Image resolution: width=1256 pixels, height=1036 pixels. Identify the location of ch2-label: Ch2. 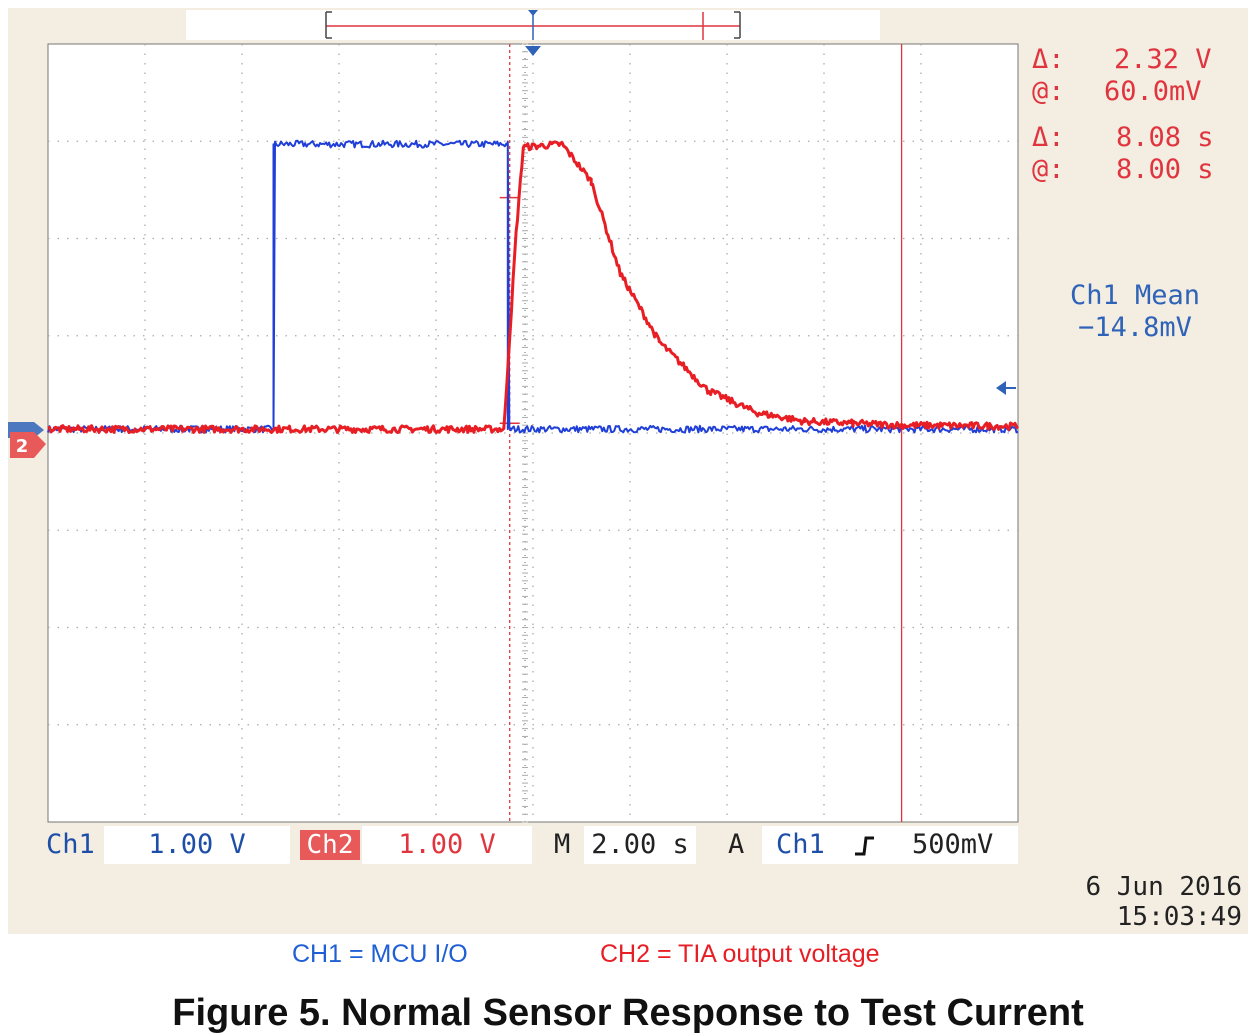
(330, 845).